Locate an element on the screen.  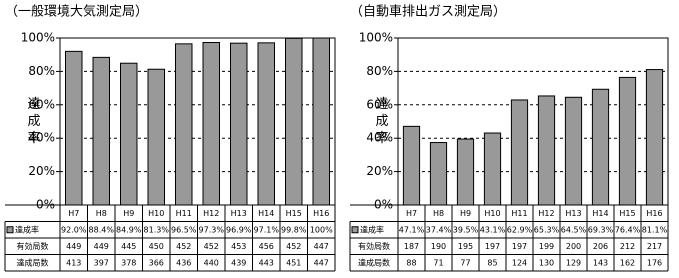
table-cell: 206 is located at coordinates (600, 246).